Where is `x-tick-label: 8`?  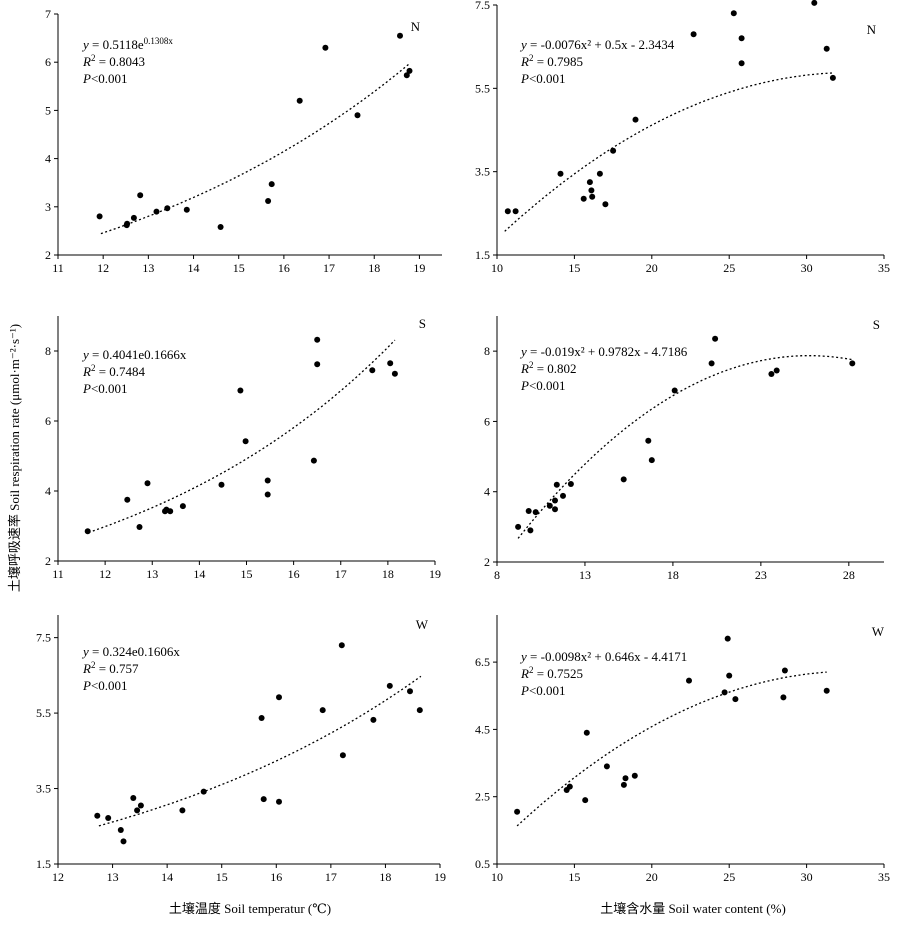
x-tick-label: 8 is located at coordinates (497, 575).